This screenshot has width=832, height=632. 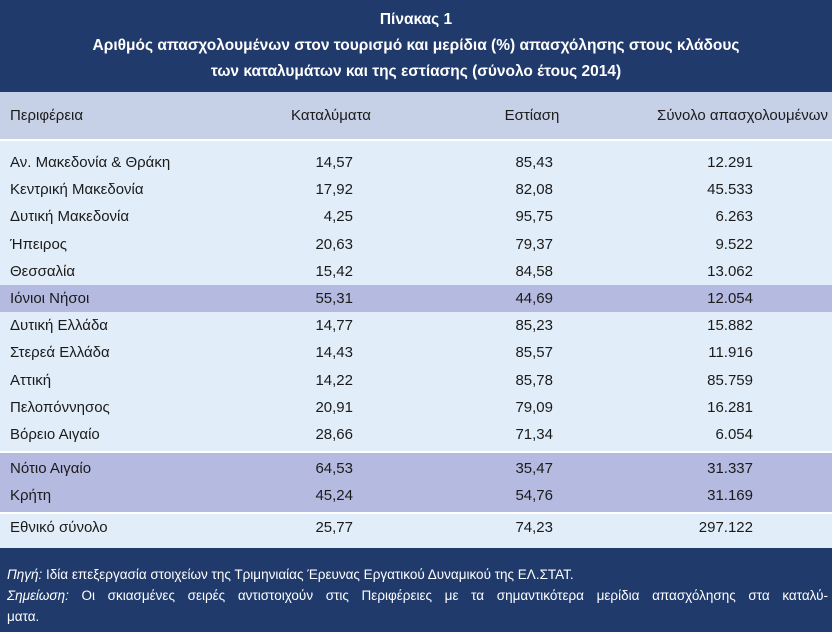 What do you see at coordinates (31, 495) in the screenshot?
I see `region-cell: Κρήτη` at bounding box center [31, 495].